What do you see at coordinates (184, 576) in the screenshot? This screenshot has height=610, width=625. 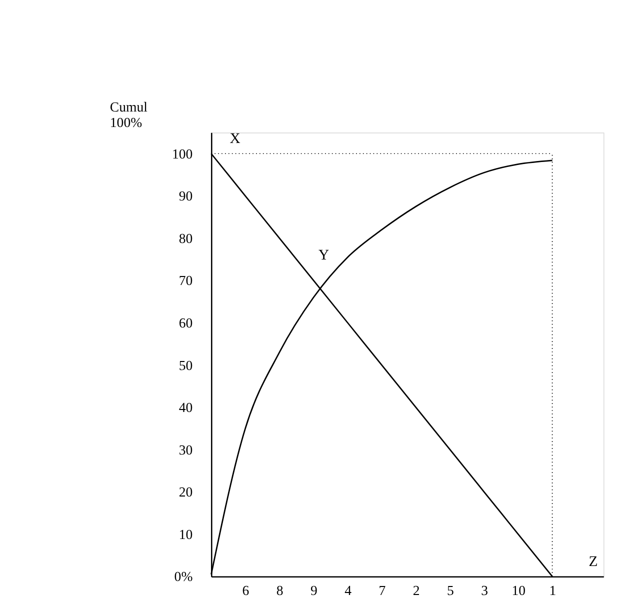 I see `y-tick-label: 0%` at bounding box center [184, 576].